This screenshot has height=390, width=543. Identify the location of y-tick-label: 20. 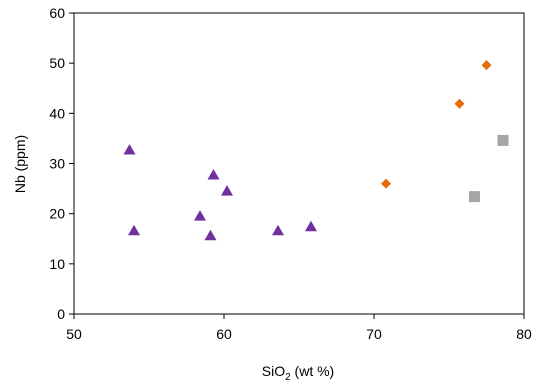
(57, 214).